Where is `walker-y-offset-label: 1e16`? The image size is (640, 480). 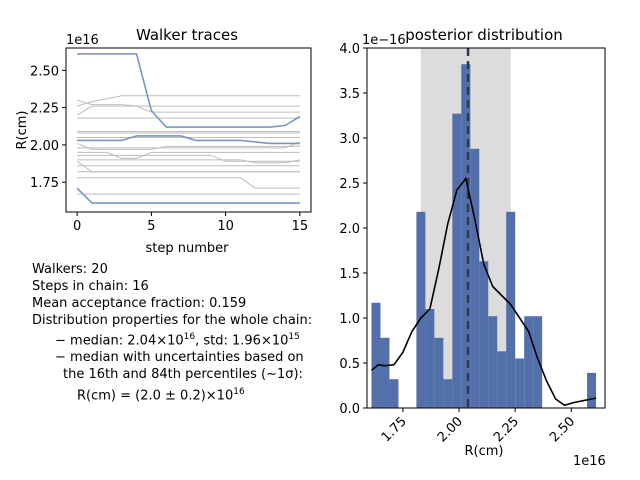 walker-y-offset-label: 1e16 is located at coordinates (82, 40).